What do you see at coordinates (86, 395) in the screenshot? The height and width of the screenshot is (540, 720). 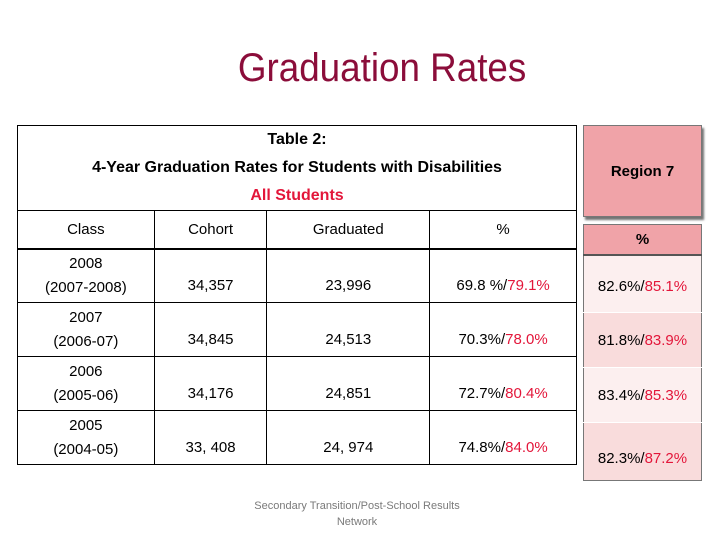 I see `class-span: (2005-06)` at bounding box center [86, 395].